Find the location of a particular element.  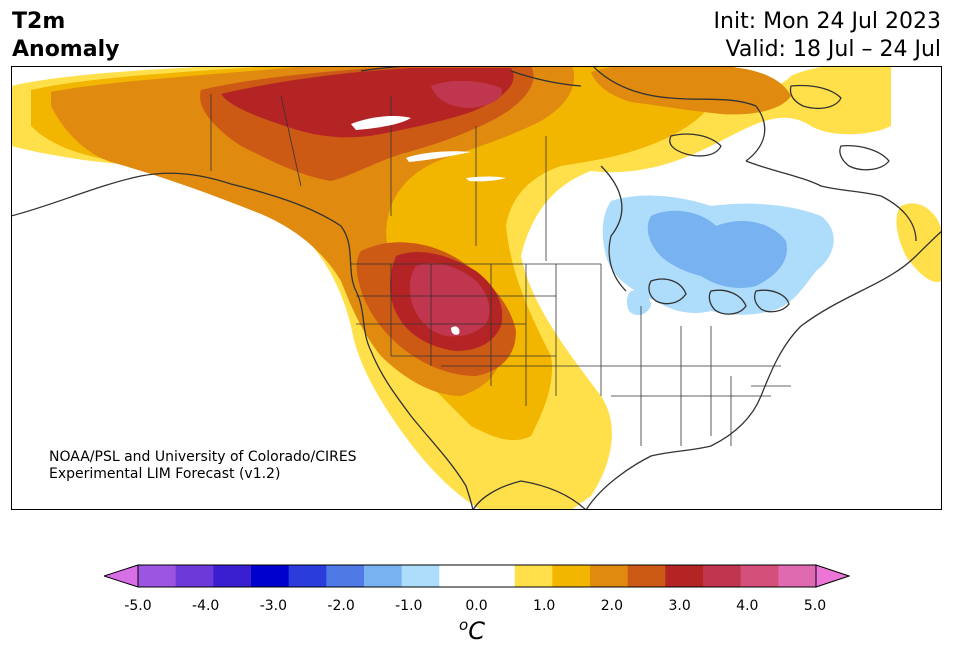

cool-anomaly-fields is located at coordinates (718, 255).